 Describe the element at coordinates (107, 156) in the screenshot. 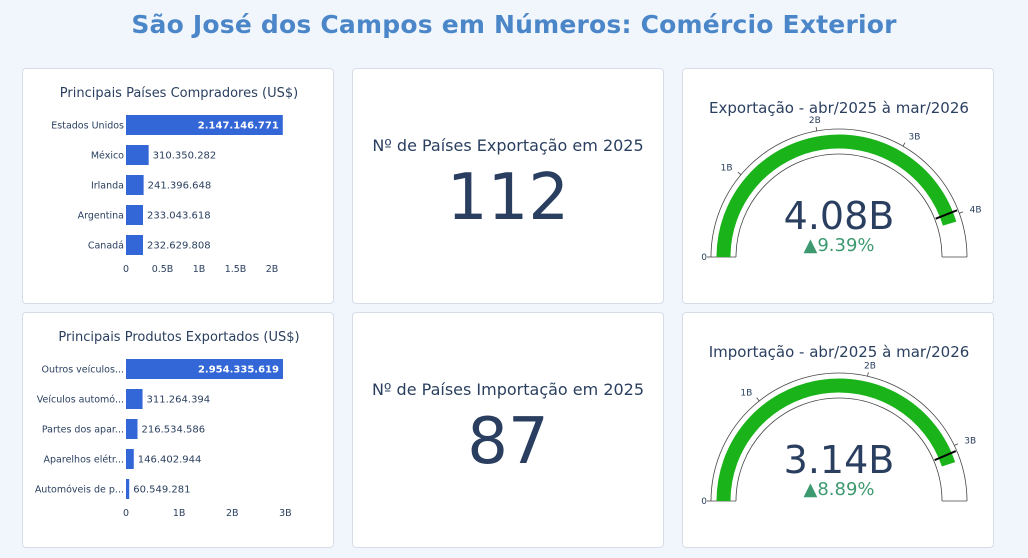

I see `category-label: México` at that location.